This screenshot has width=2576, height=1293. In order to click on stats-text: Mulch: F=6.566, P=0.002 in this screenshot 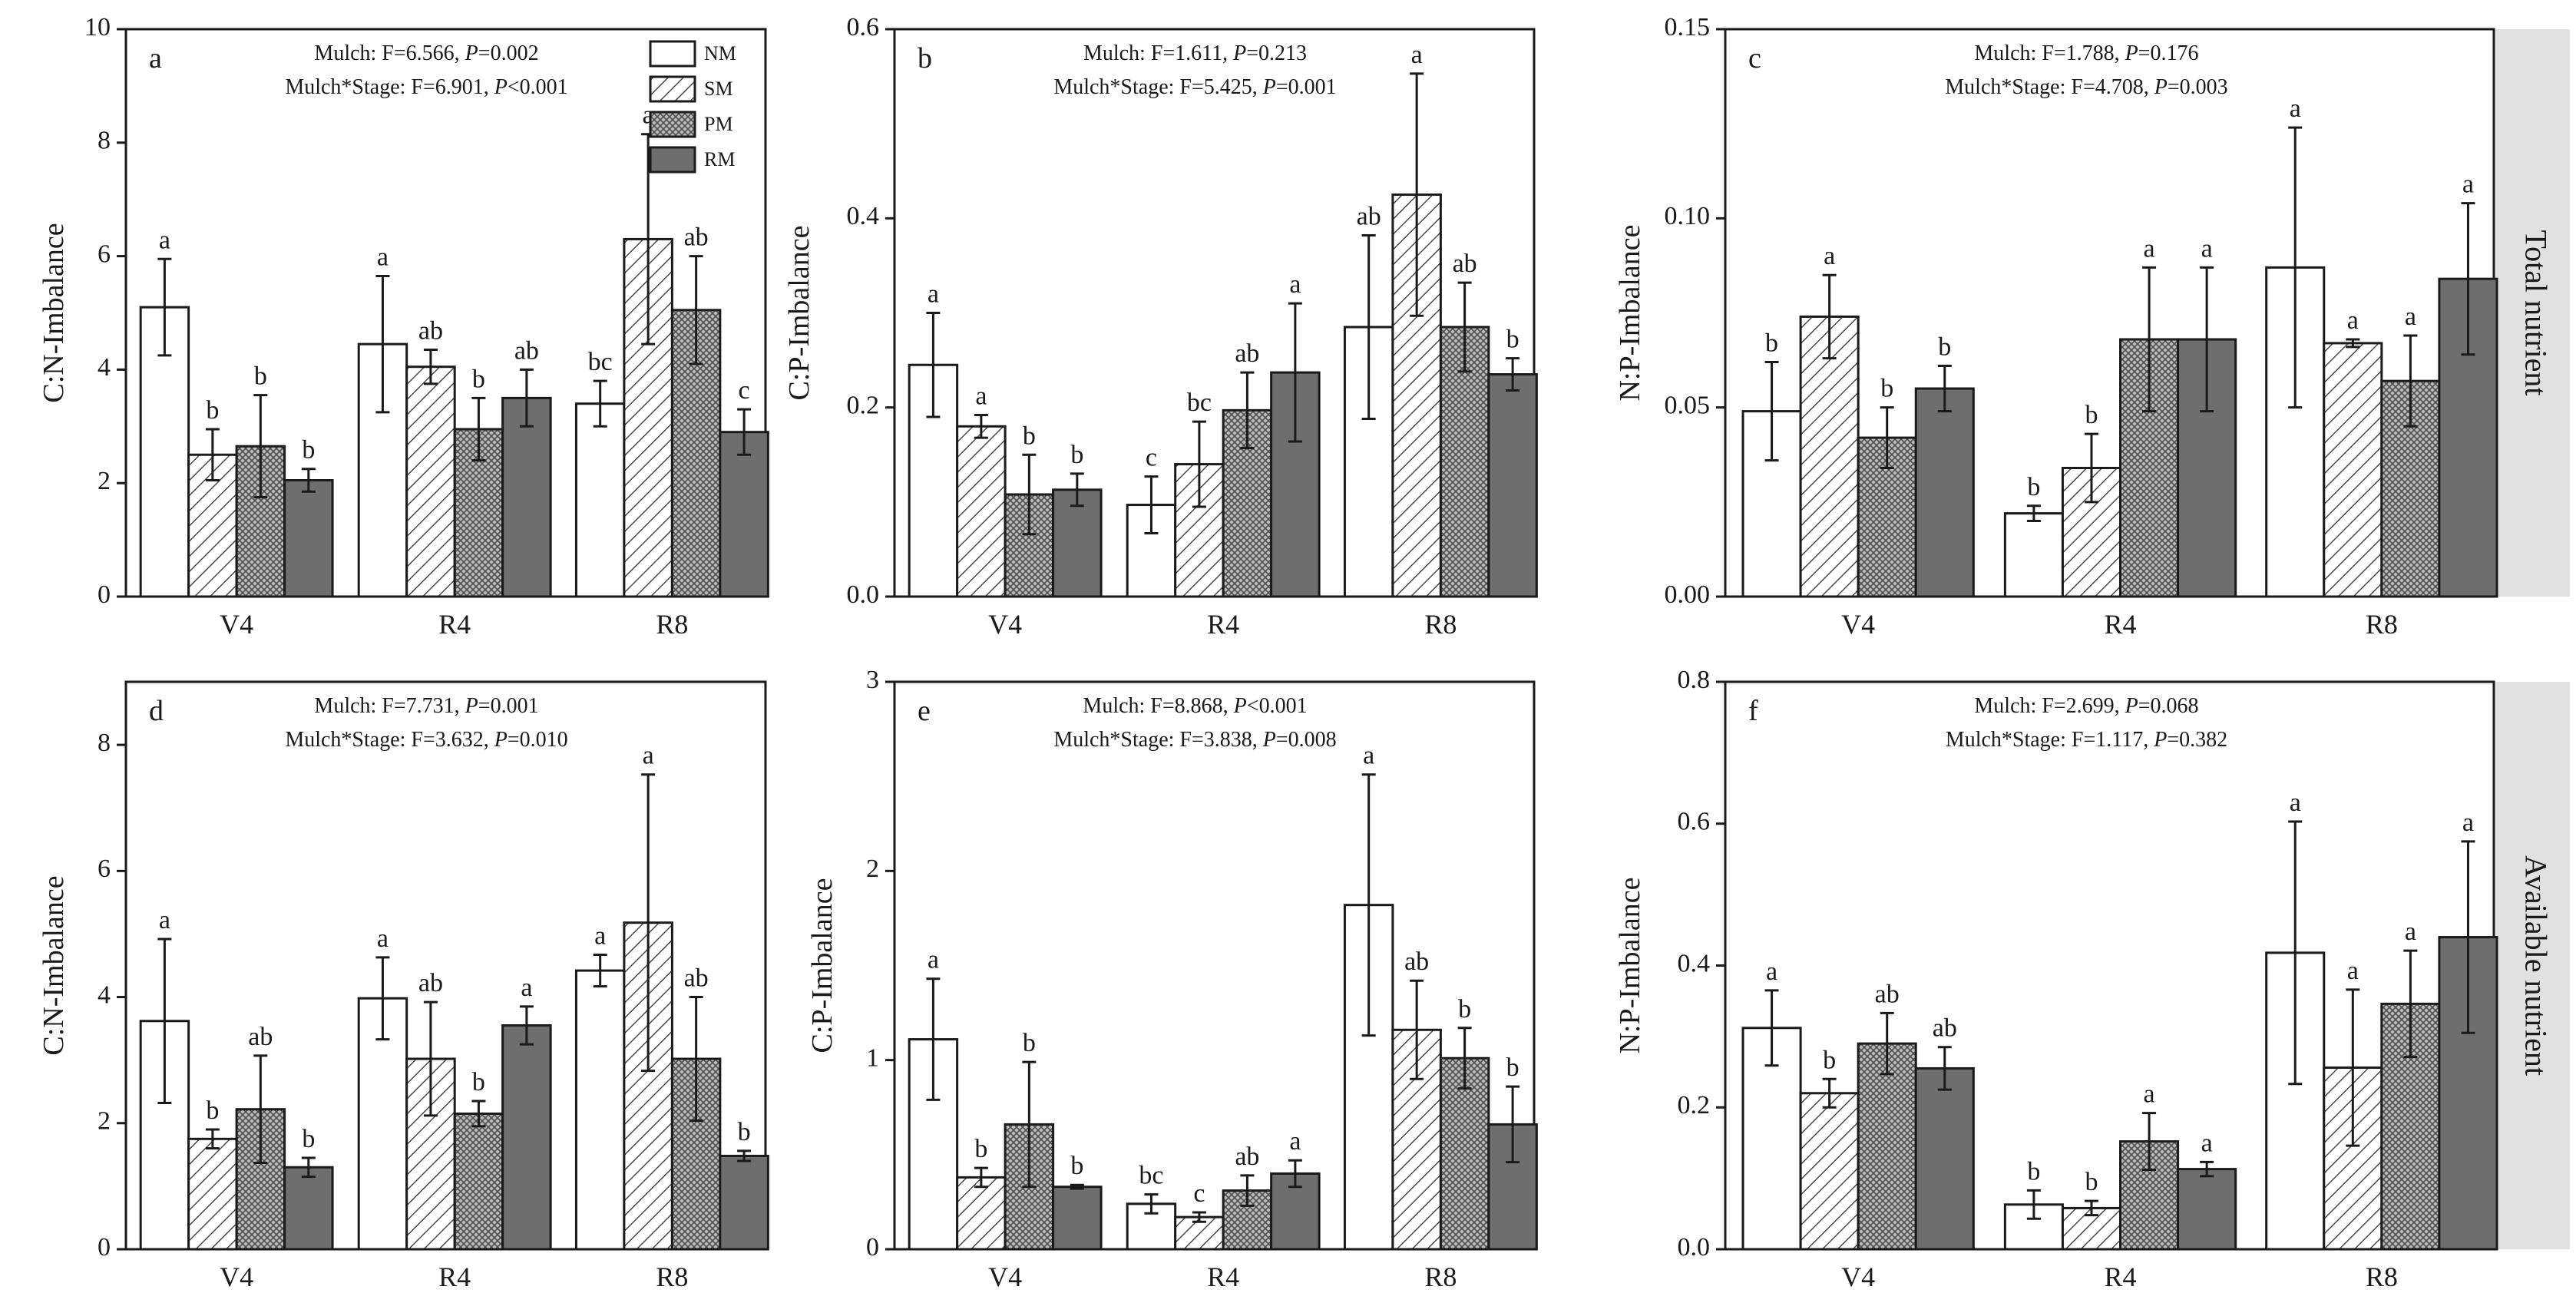, I will do `click(426, 53)`.